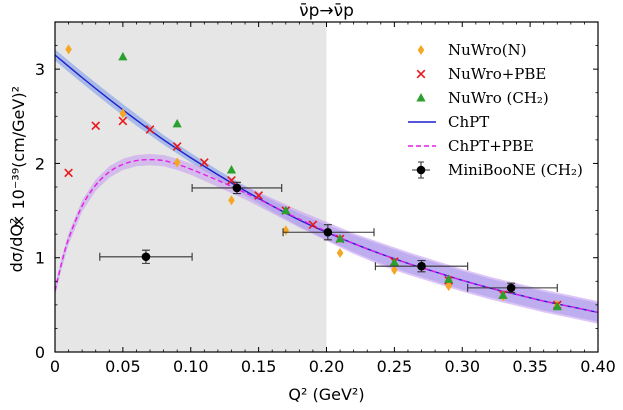 This screenshot has width=623, height=410. Describe the element at coordinates (497, 74) in the screenshot. I see `legend-label-1: NuWro+PBE` at that location.